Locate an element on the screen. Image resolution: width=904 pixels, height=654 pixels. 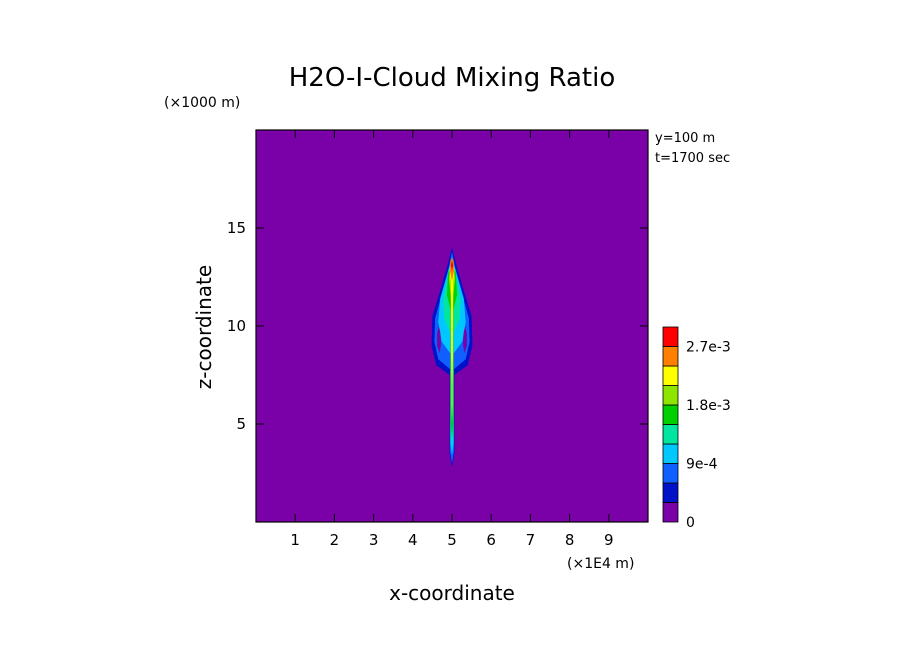
annotation-y: y=100 m is located at coordinates (685, 138).